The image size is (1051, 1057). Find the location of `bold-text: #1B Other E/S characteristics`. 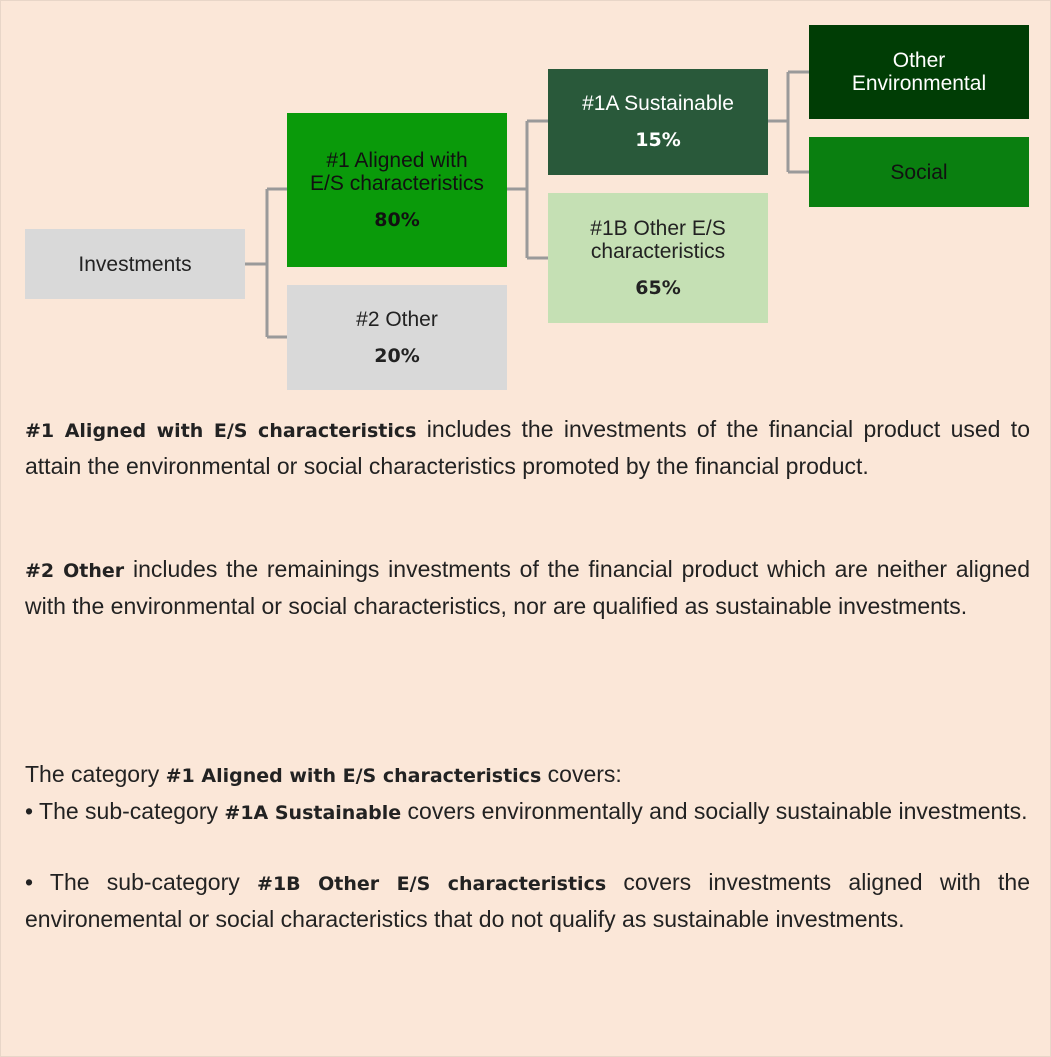

bold-text: #1B Other E/S characteristics is located at coordinates (432, 884).